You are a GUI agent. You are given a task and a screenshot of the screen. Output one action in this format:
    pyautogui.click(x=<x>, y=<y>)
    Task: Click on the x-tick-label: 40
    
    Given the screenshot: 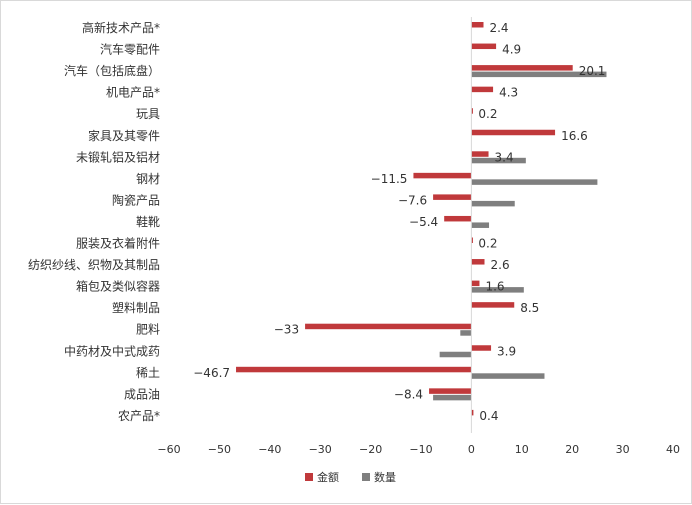 What is the action you would take?
    pyautogui.click(x=673, y=449)
    